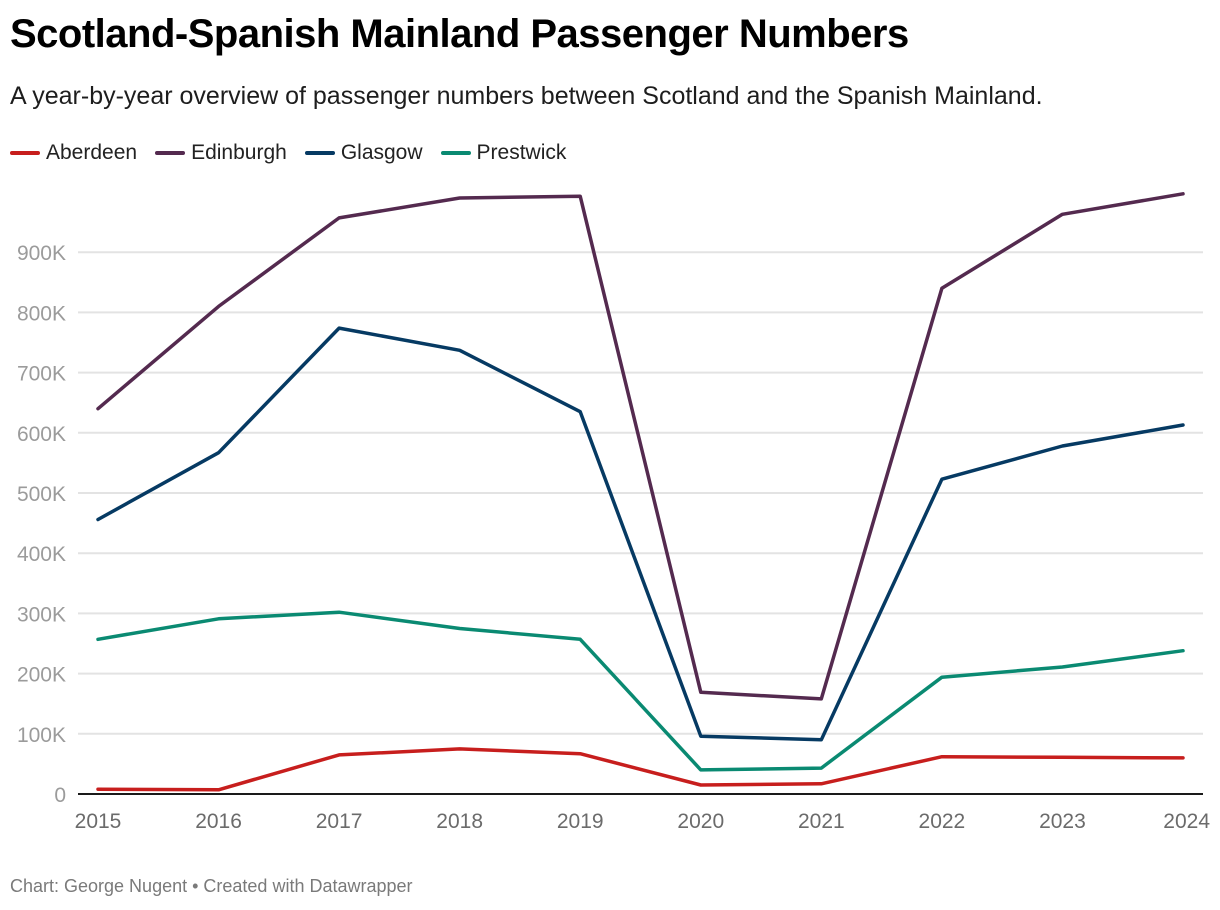 Image resolution: width=1220 pixels, height=910 pixels. Describe the element at coordinates (1062, 821) in the screenshot. I see `x-tick-label: 2023` at that location.